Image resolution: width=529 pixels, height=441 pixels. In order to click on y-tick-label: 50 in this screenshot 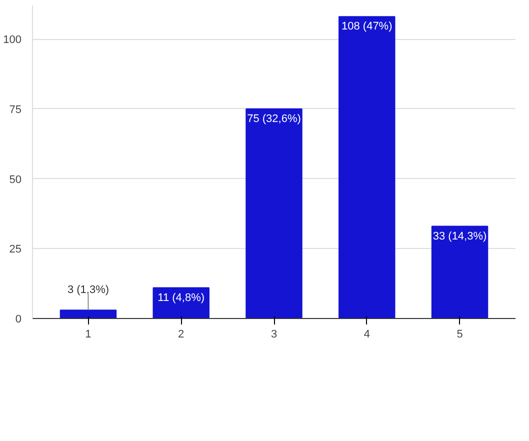, I will do `click(15, 180)`.